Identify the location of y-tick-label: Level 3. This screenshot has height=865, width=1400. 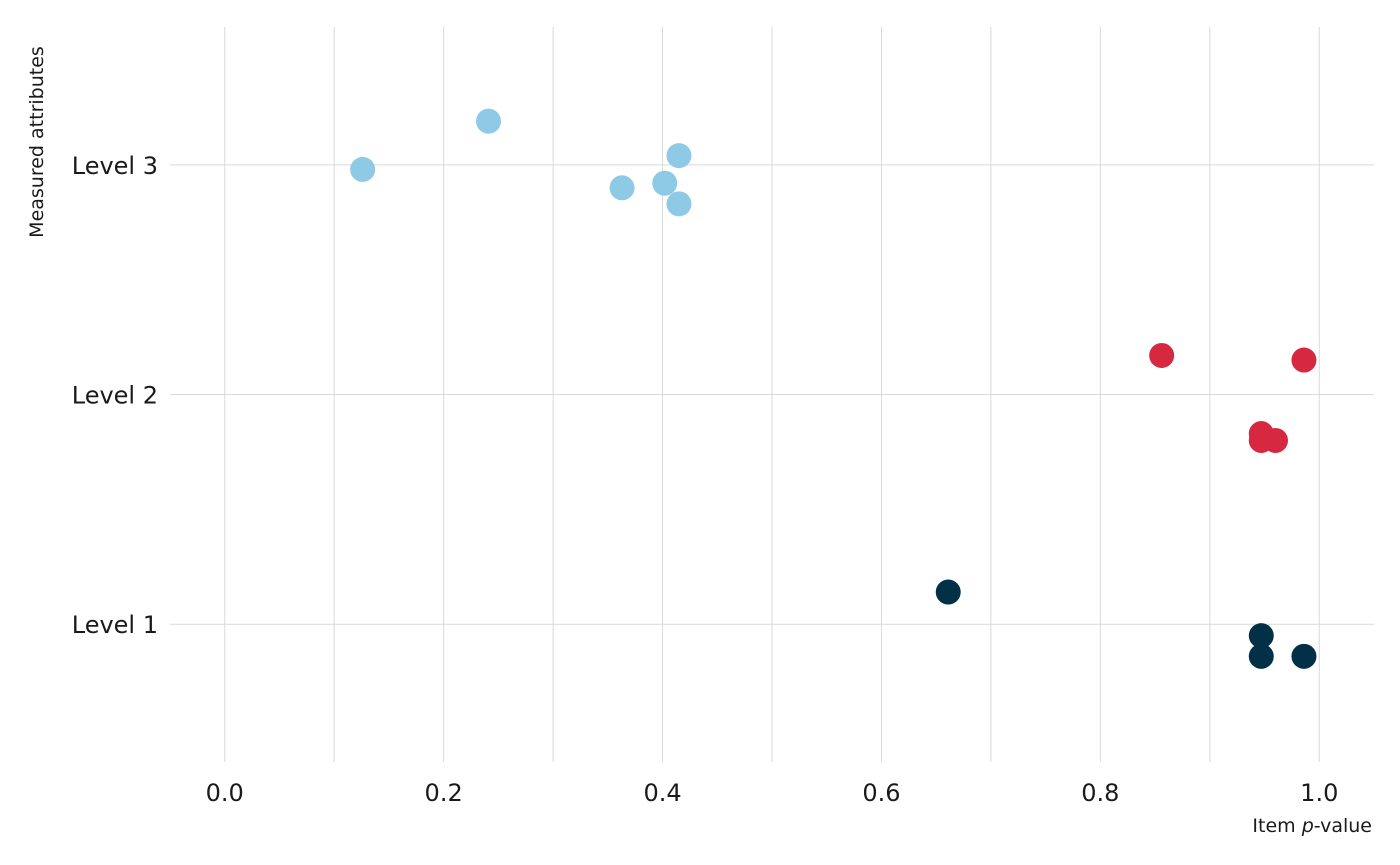
(115, 166).